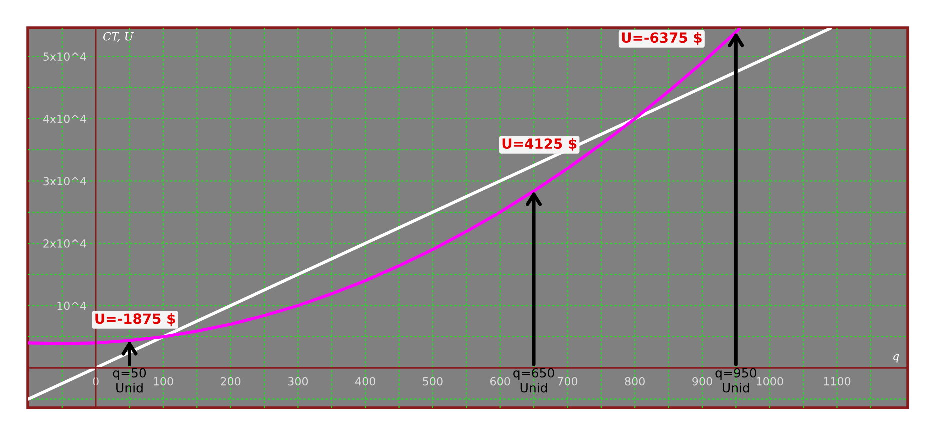  I want to click on y-tick-label: 10^4, so click(72, 306).